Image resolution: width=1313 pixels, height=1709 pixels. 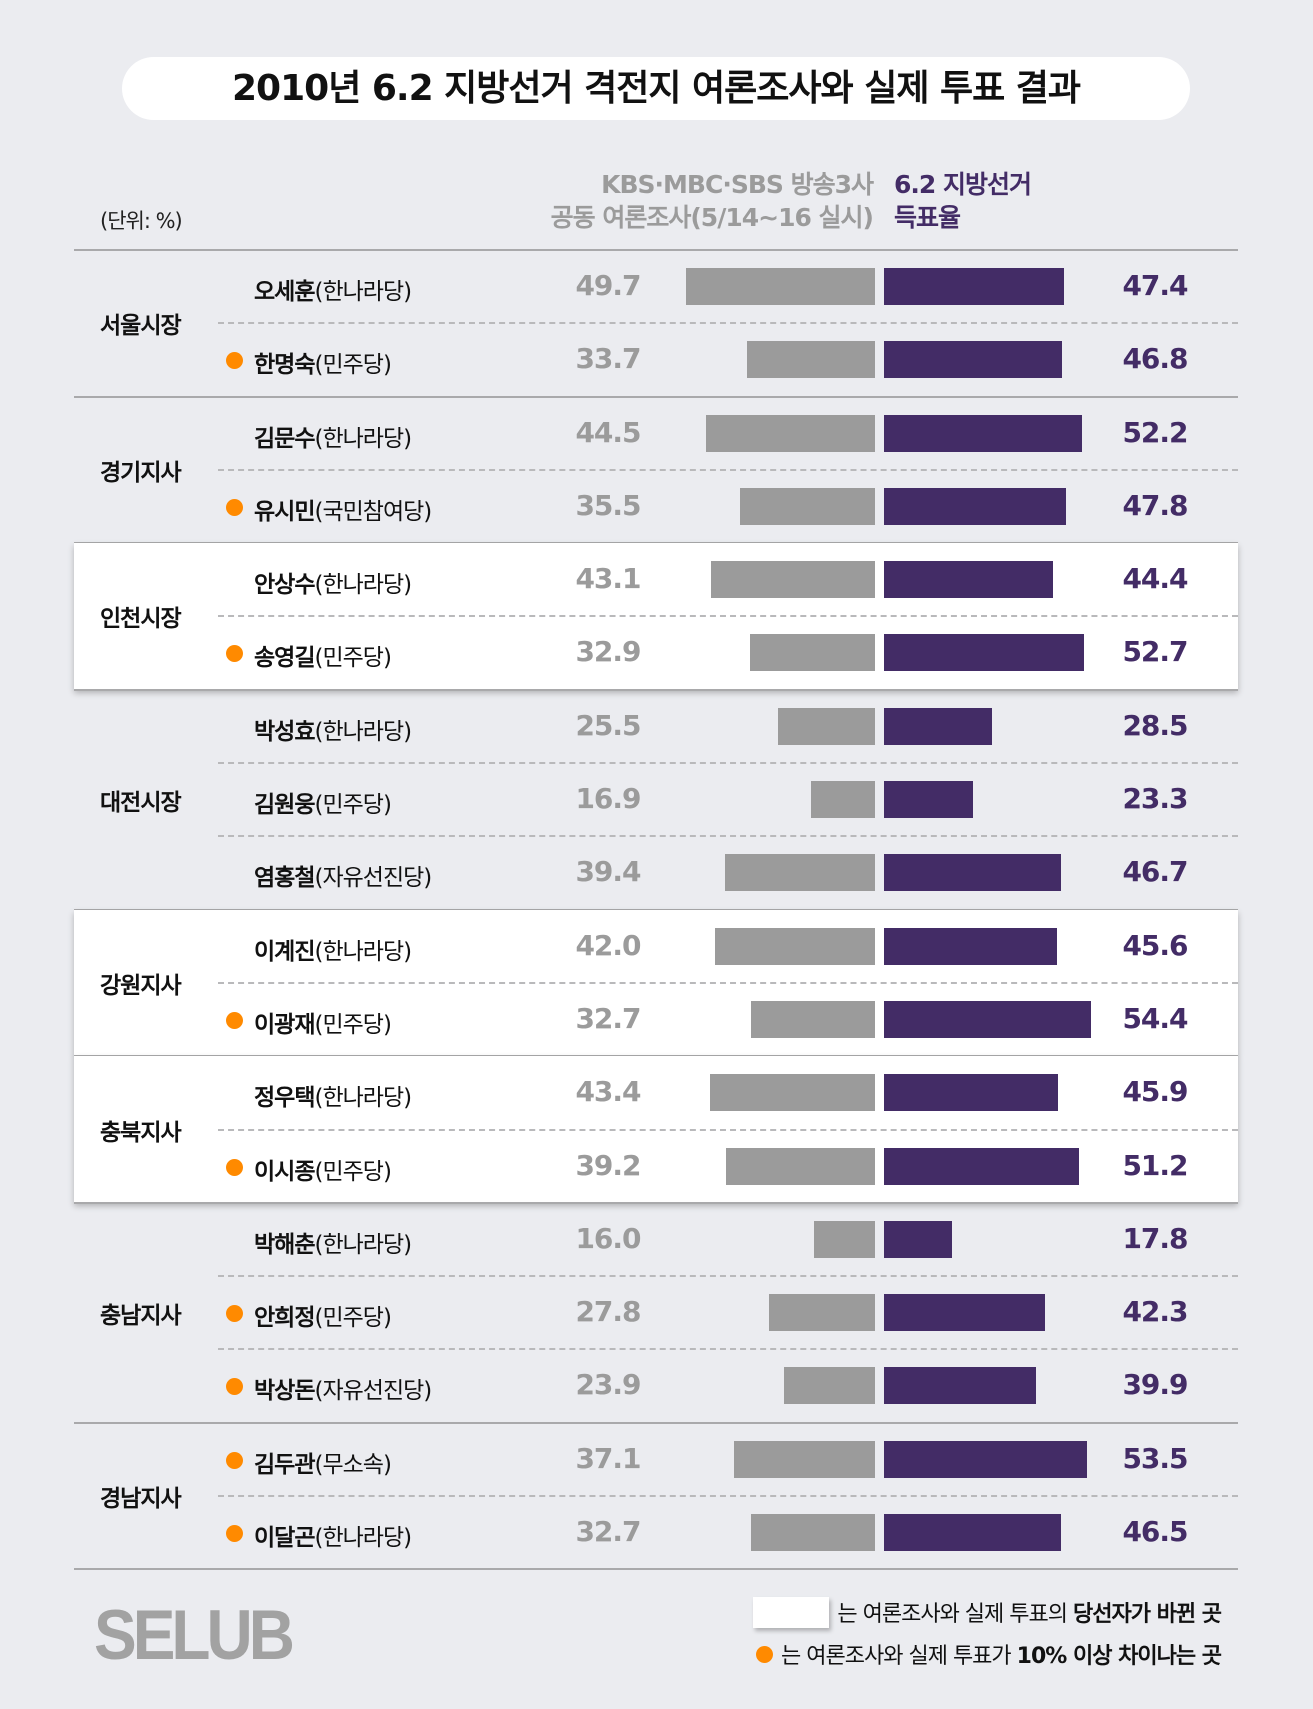 I want to click on legend-white-text: 는 여론조사와 실제 투표의 당선자가 바뀐 곳, so click(x=1029, y=1614).